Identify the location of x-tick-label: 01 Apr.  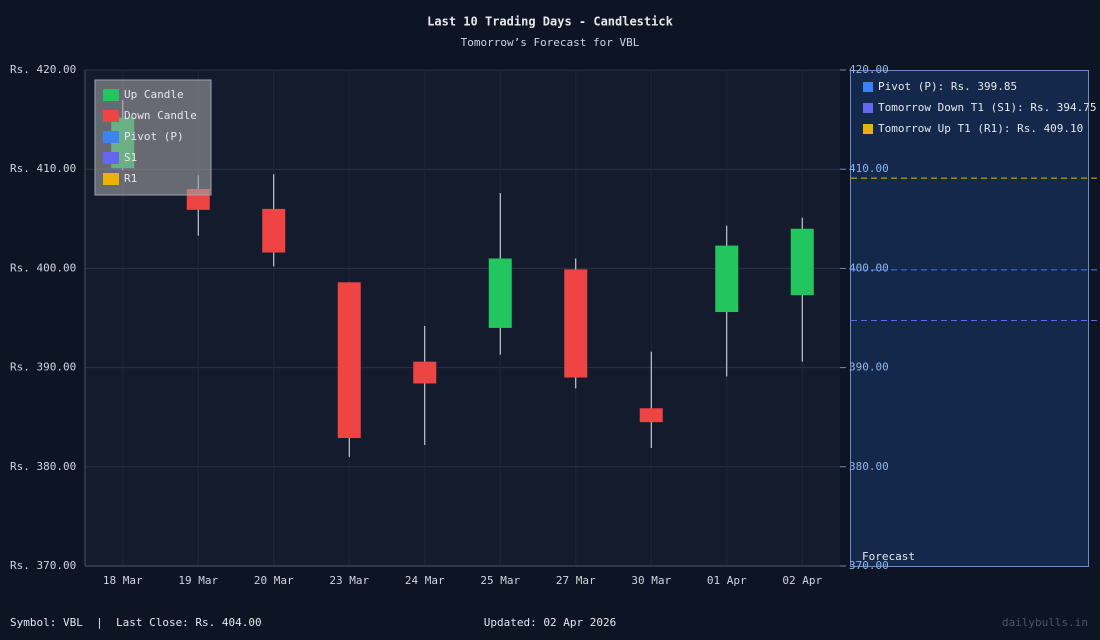
(727, 580).